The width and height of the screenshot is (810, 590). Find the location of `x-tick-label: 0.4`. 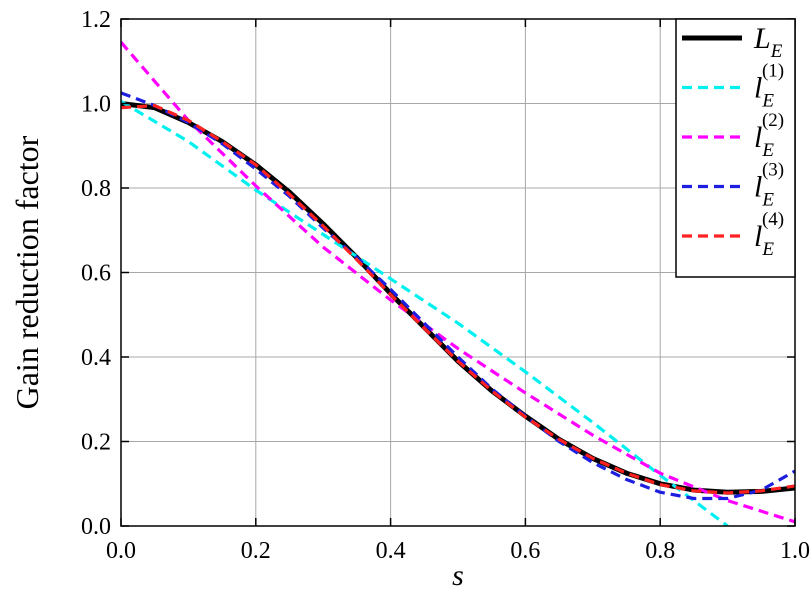

x-tick-label: 0.4 is located at coordinates (391, 551).